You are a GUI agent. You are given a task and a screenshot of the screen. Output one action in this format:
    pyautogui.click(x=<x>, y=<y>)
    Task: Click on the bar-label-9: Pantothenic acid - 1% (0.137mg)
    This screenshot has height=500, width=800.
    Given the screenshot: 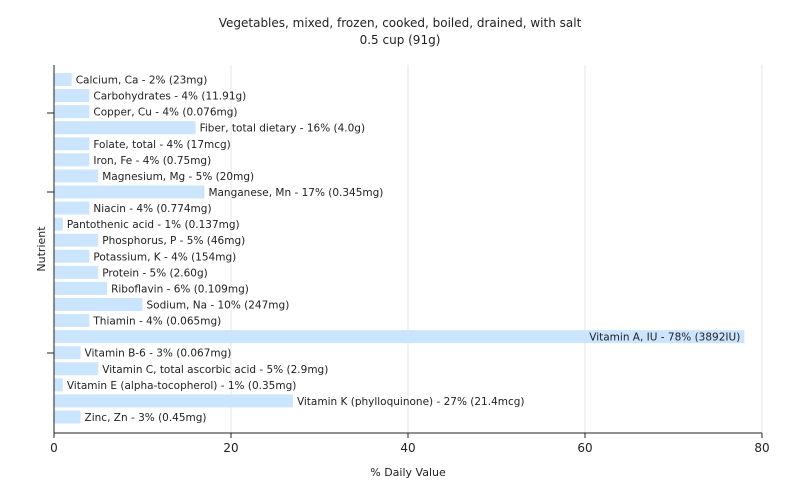 What is the action you would take?
    pyautogui.click(x=153, y=225)
    